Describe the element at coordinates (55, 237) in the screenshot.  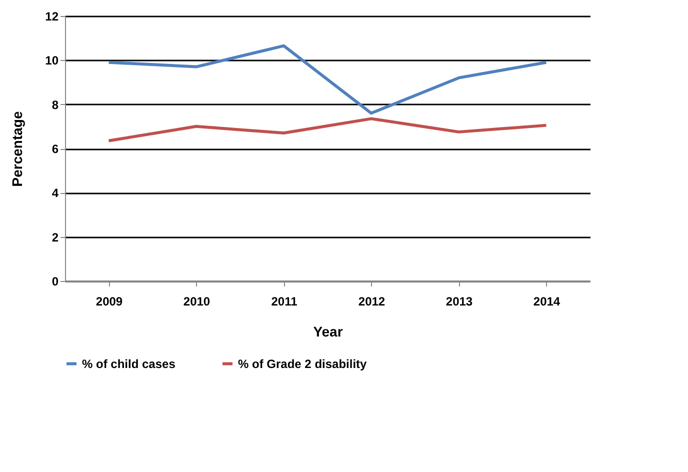
I see `y-tick-label: 2` at that location.